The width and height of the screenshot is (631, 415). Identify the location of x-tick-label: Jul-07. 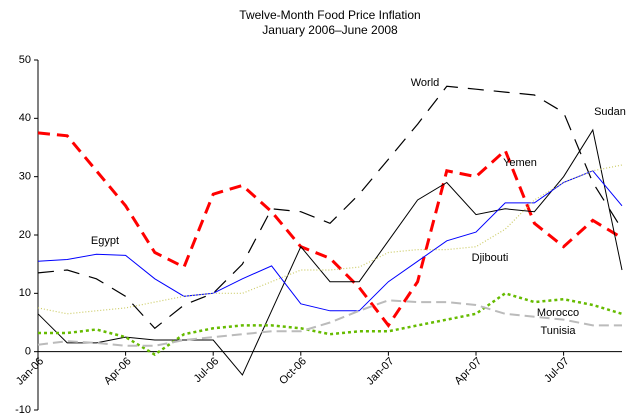
(557, 370).